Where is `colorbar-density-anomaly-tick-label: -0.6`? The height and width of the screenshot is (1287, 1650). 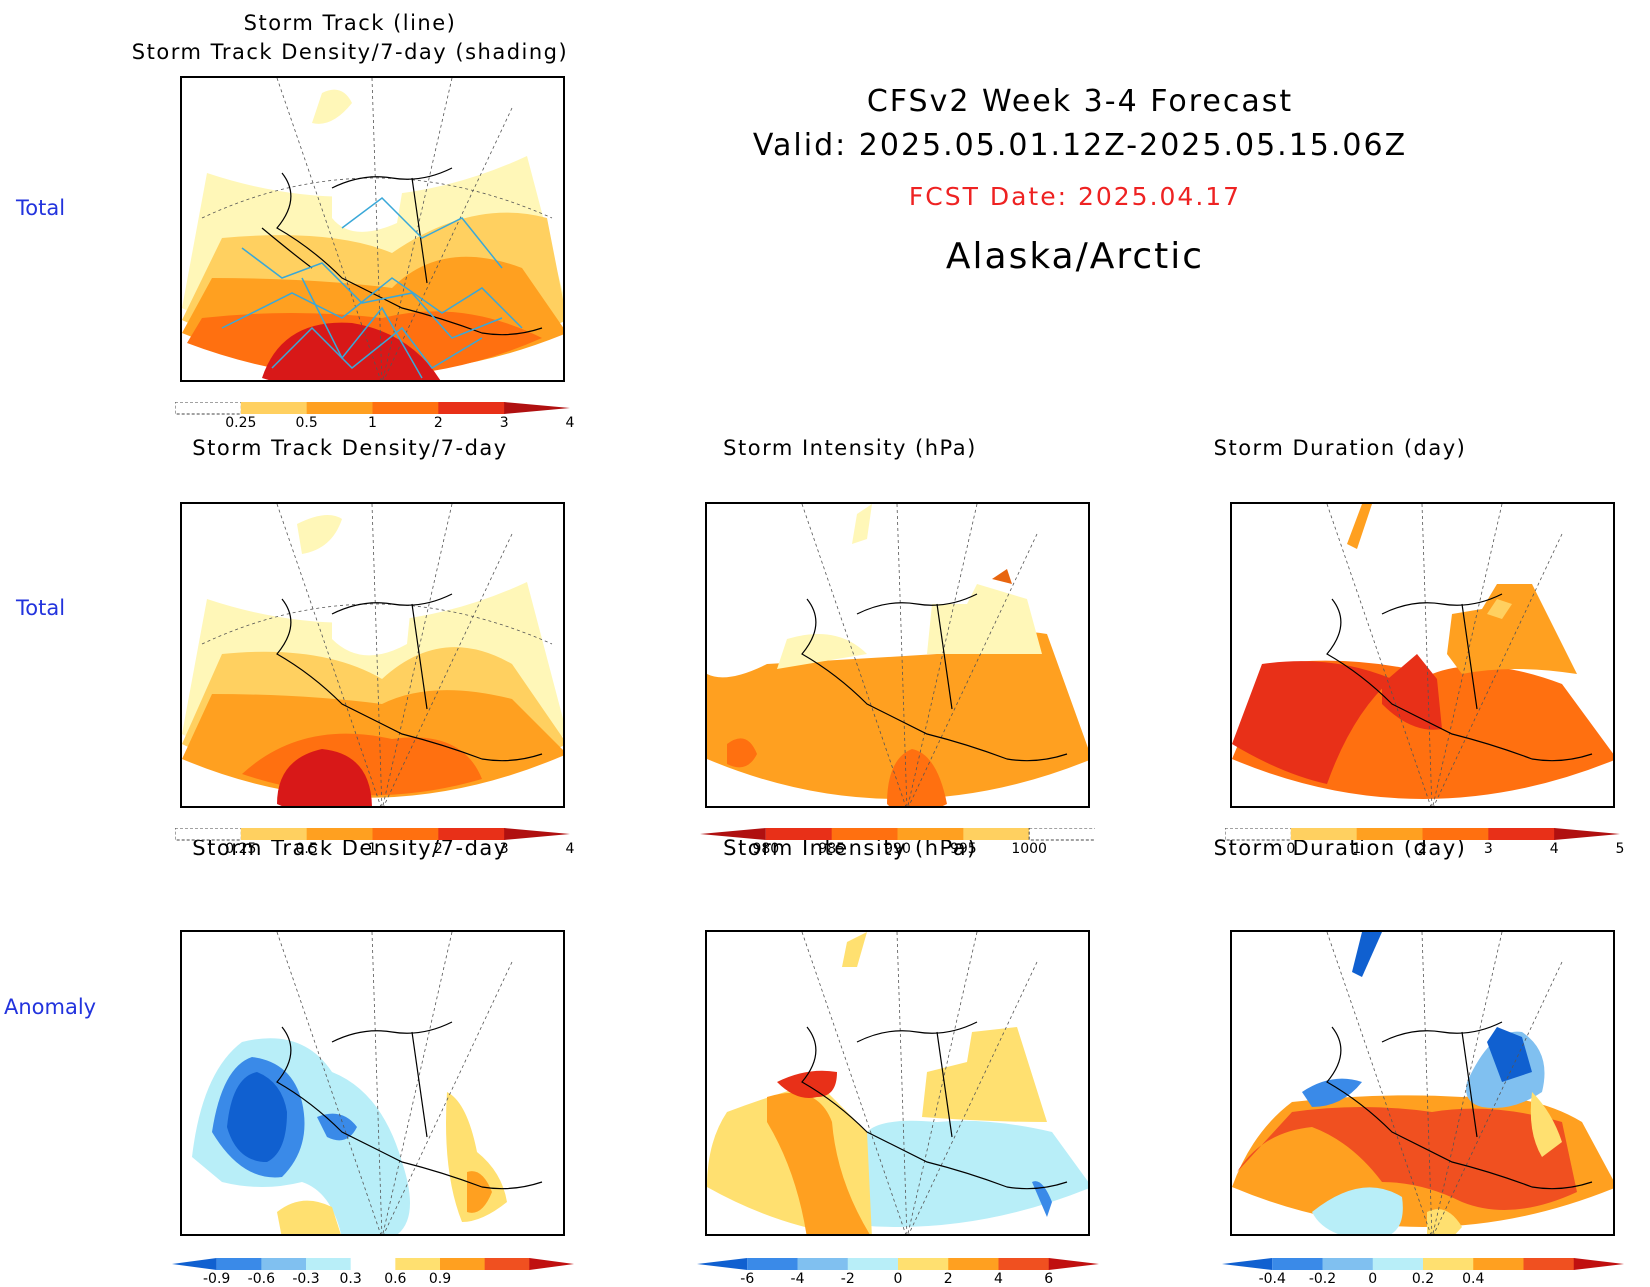
colorbar-density-anomaly-tick-label: -0.6 is located at coordinates (261, 1279).